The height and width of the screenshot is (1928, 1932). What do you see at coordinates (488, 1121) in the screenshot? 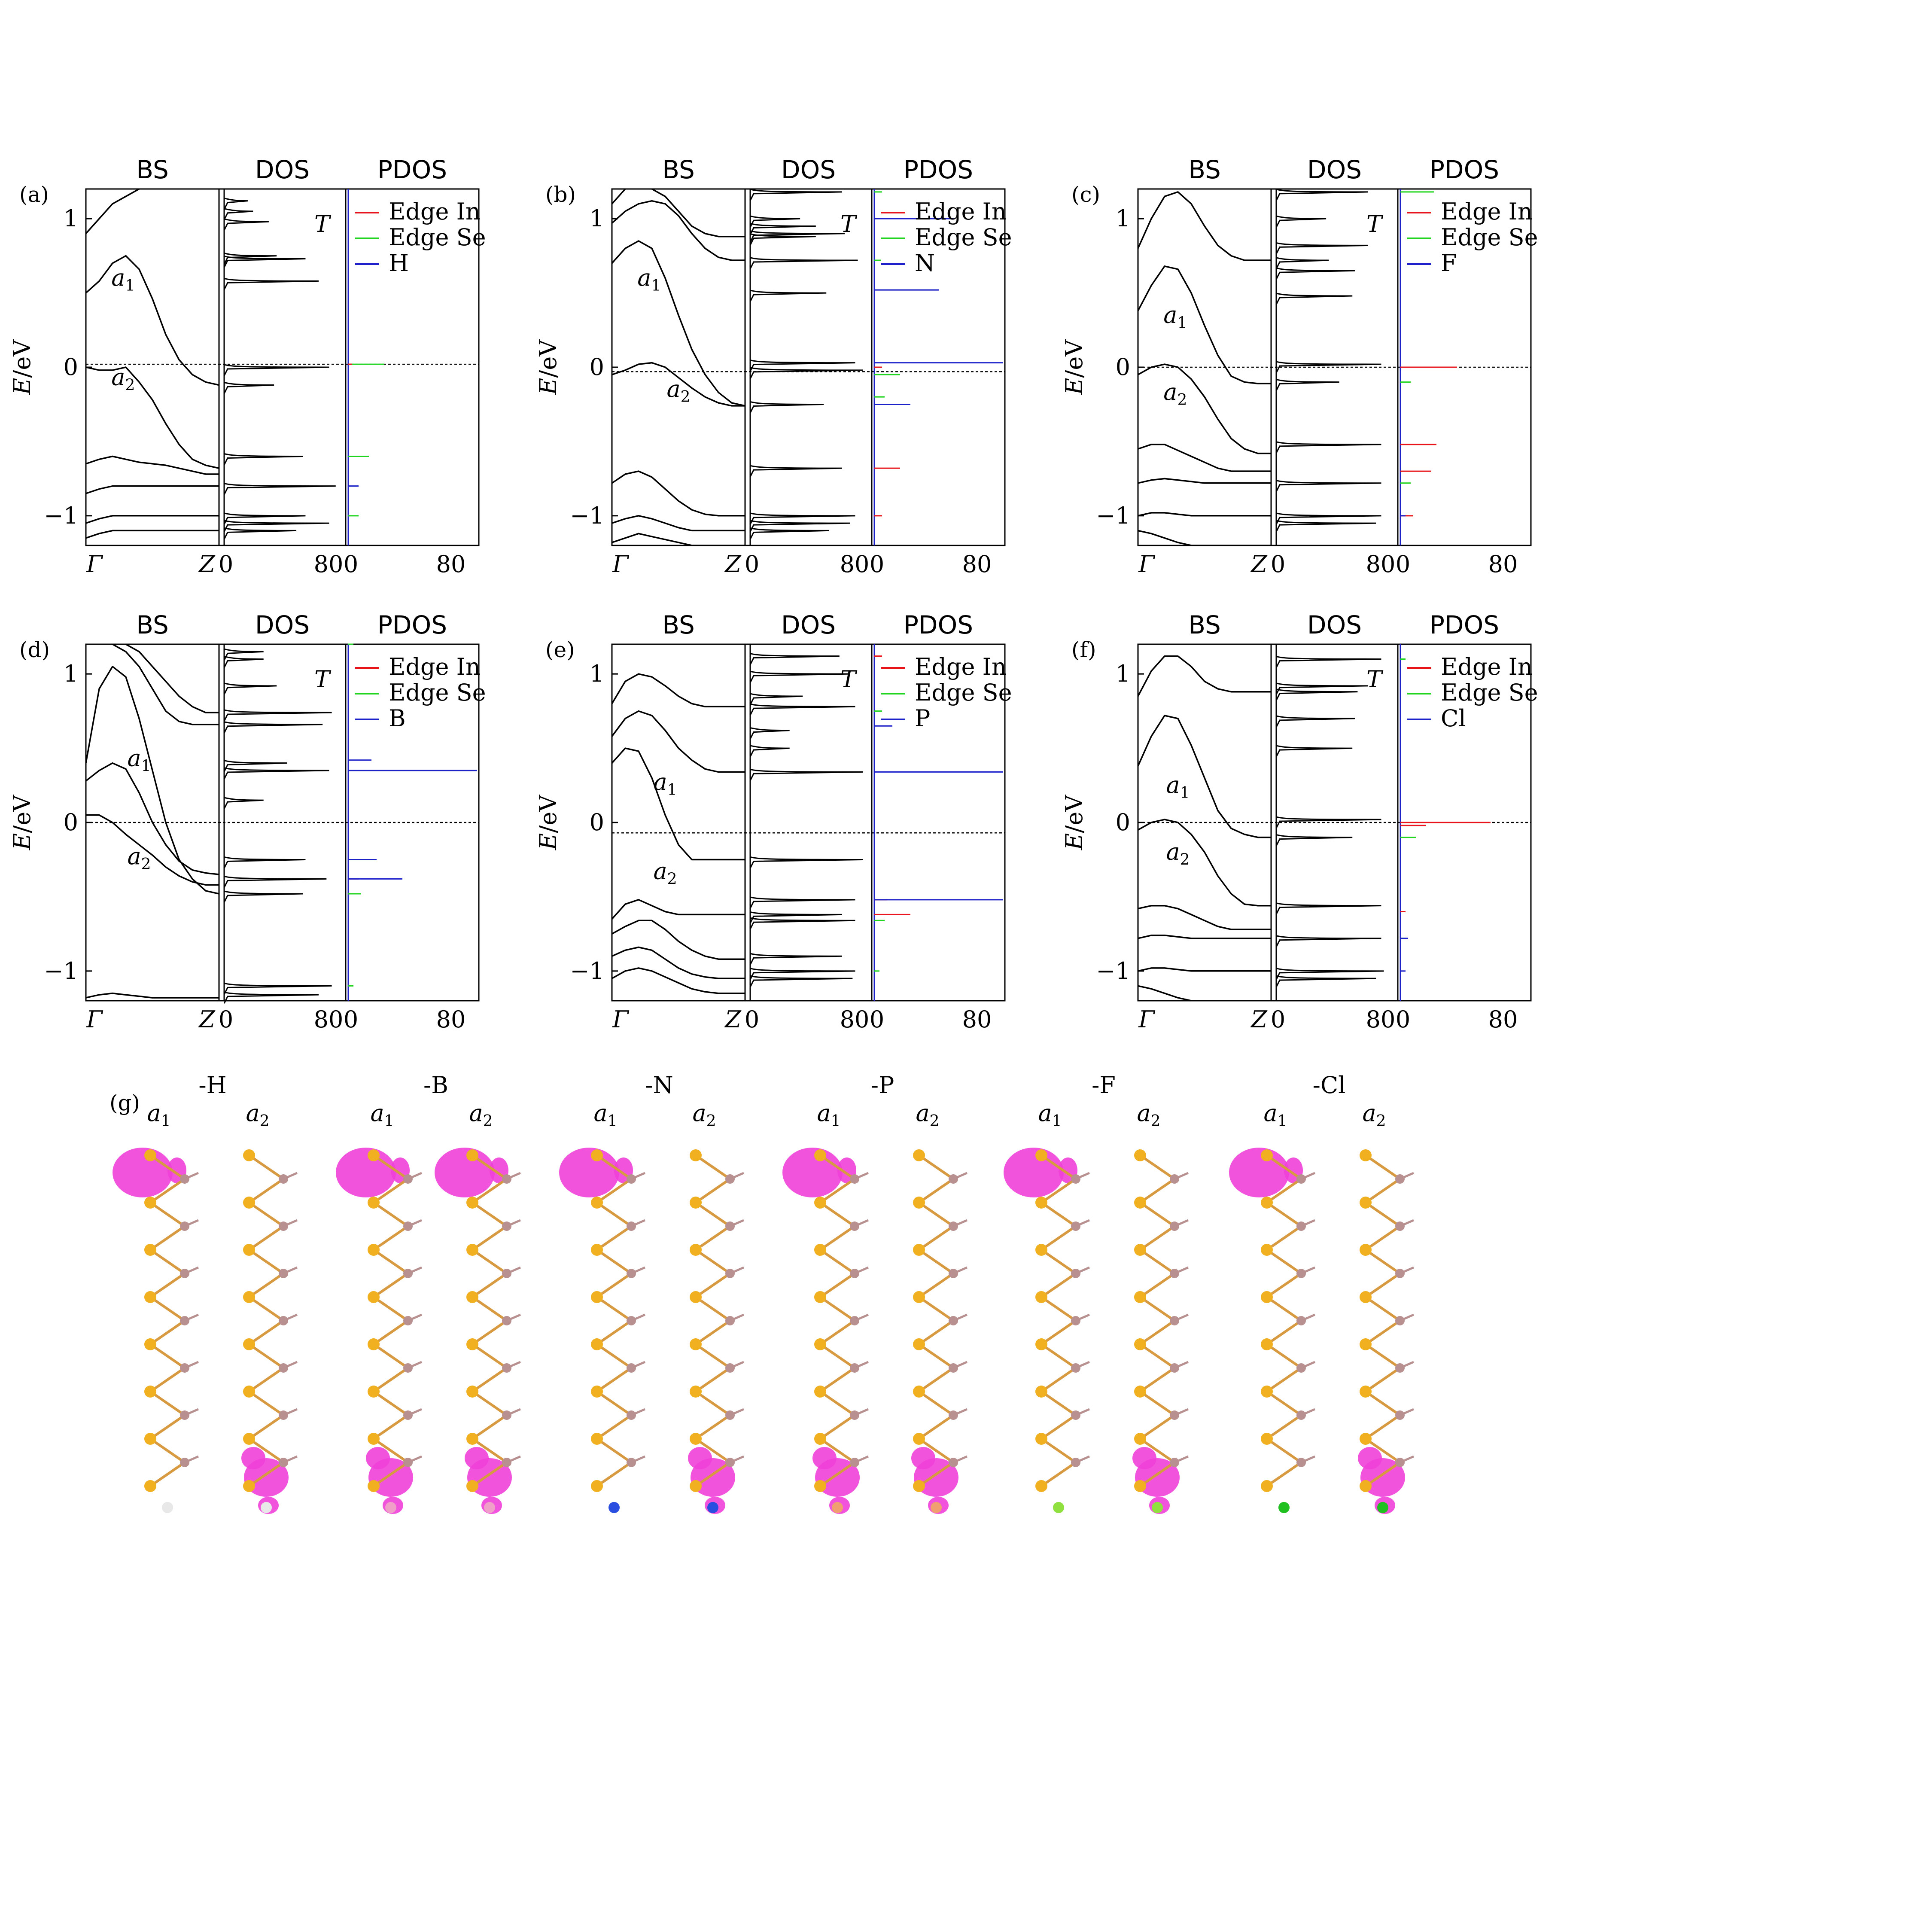
I see `state-label-sub: 2` at bounding box center [488, 1121].